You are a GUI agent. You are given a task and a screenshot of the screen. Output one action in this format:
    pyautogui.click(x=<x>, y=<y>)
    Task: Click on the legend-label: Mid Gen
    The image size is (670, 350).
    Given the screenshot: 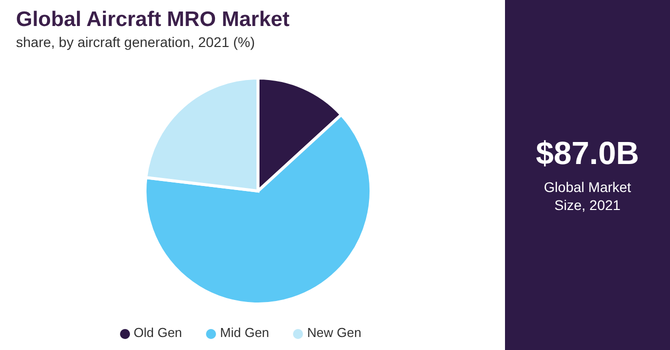 What is the action you would take?
    pyautogui.click(x=245, y=332)
    